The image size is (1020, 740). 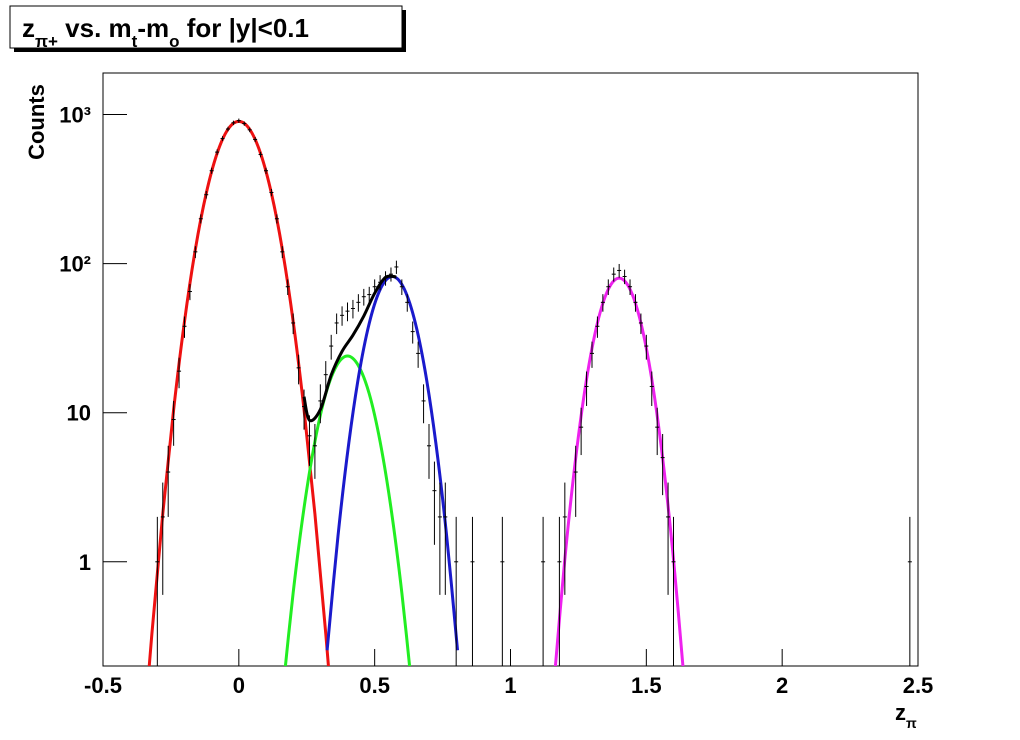 I want to click on y-tick-label: 10³, so click(x=75, y=115).